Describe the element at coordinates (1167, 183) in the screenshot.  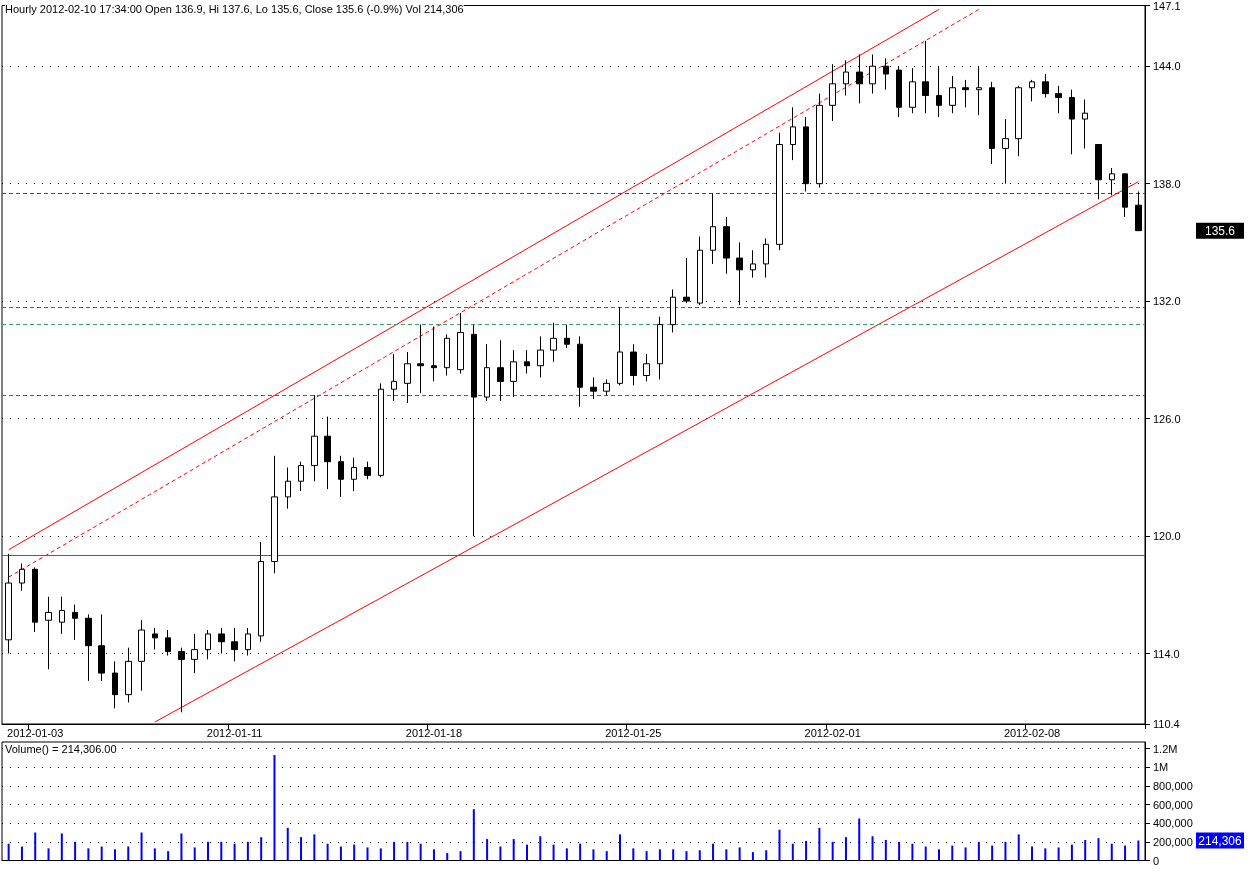
I see `y-tick-label: 138.0` at that location.